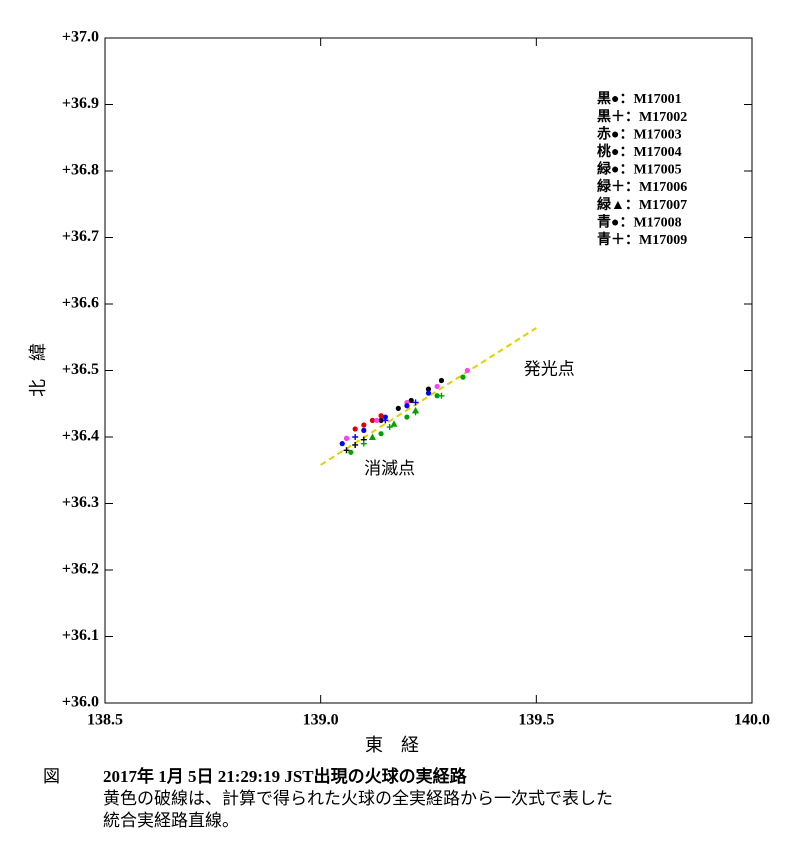 The image size is (800, 863). I want to click on caption-label: 図, so click(51, 776).